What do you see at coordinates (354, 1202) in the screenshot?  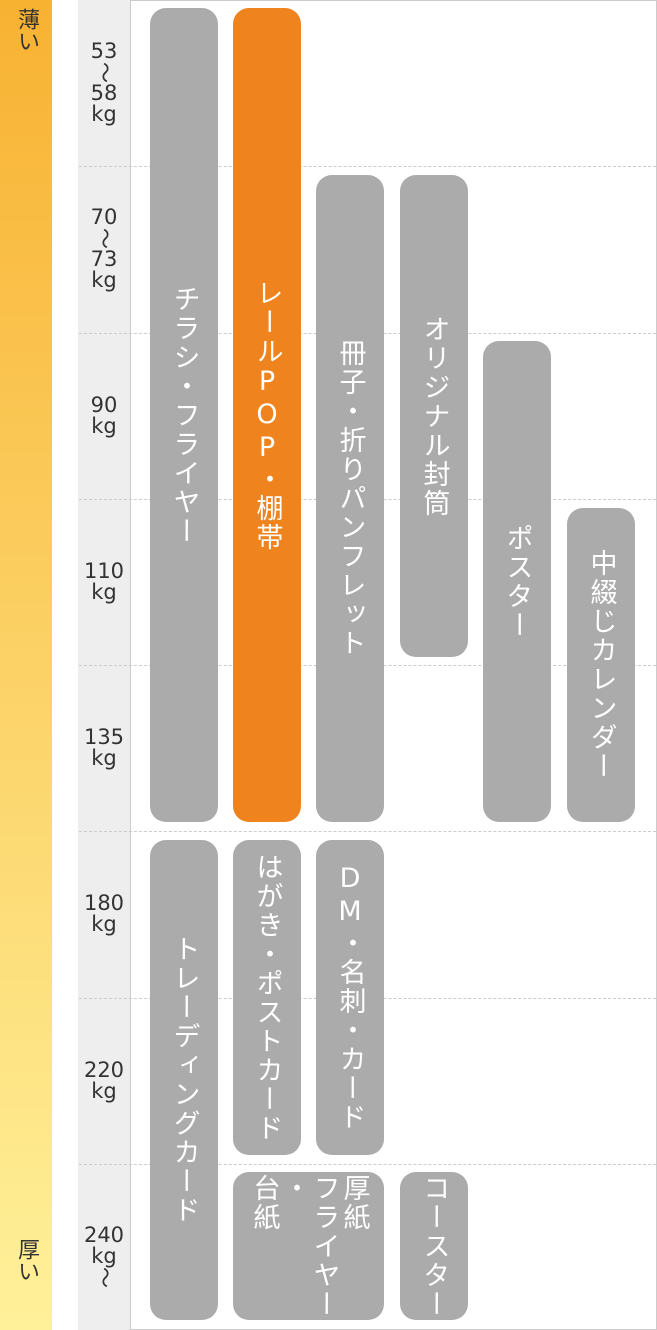 I see `pill-line: 厚紙` at bounding box center [354, 1202].